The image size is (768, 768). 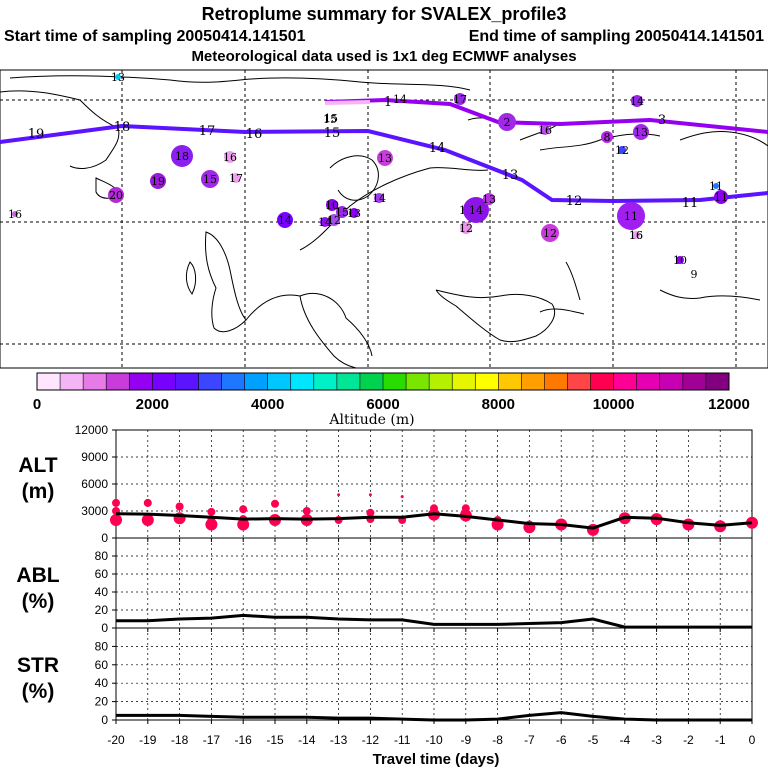 I want to click on x-tick-label: -4, so click(x=624, y=740).